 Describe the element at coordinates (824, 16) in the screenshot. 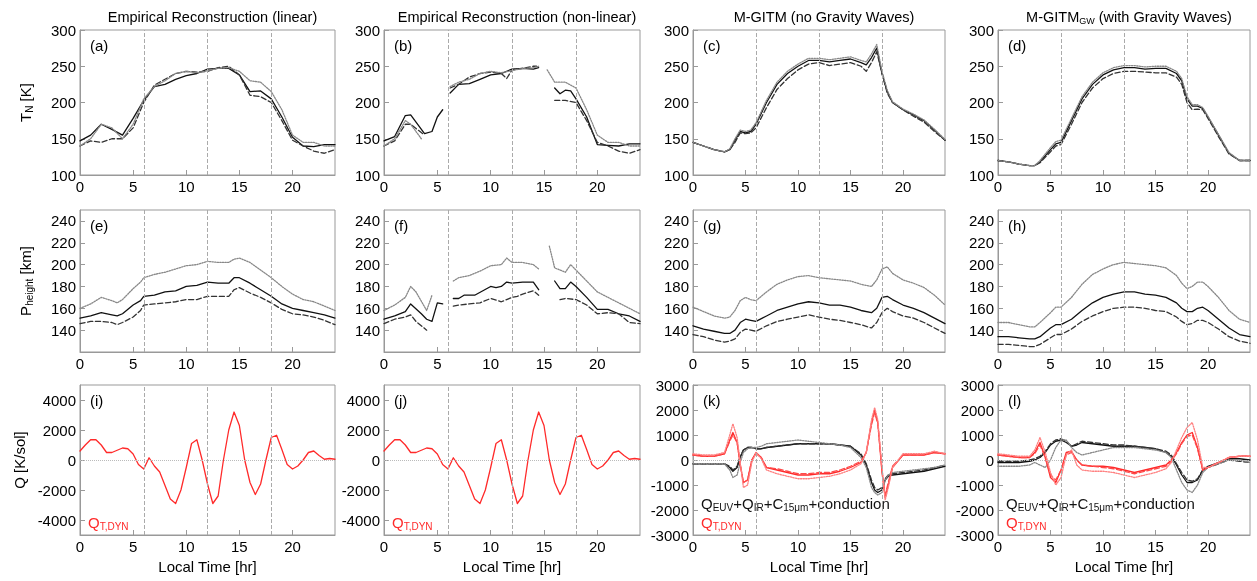

I see `chart-title: M-GITM (no Gravity Waves)` at that location.